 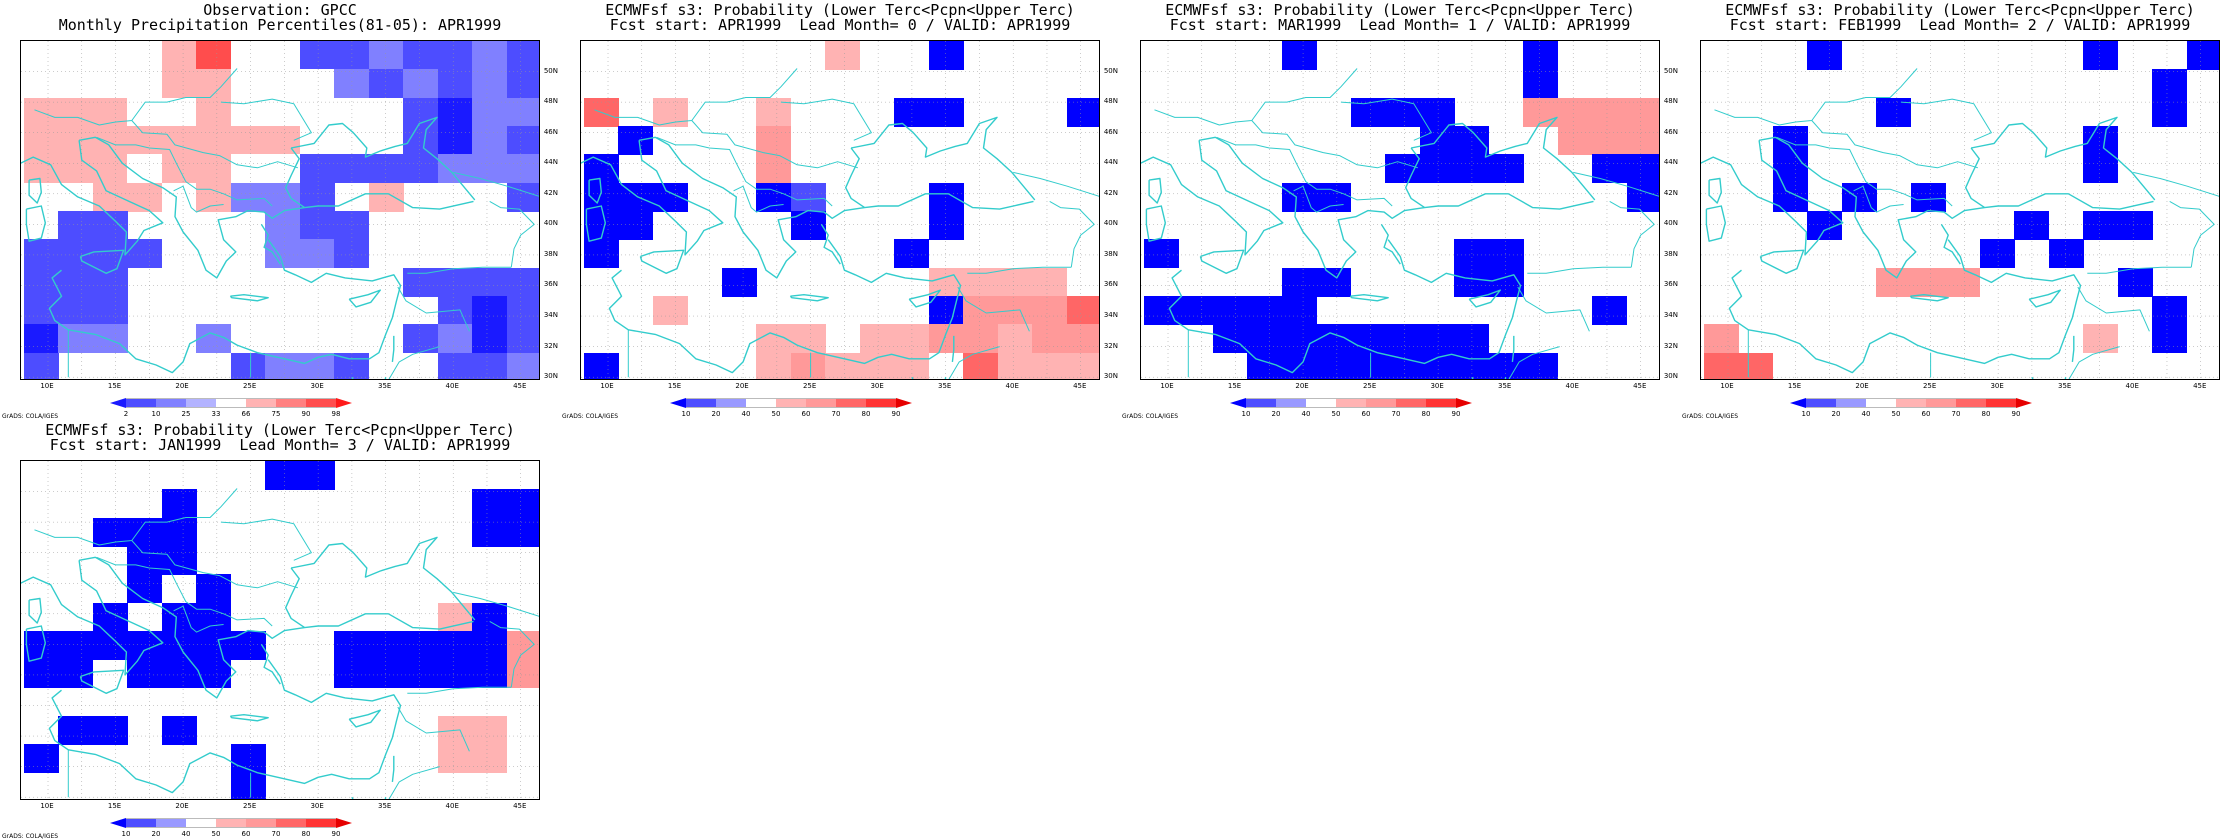 I want to click on lat-tick-label: 38N, so click(x=1670, y=253).